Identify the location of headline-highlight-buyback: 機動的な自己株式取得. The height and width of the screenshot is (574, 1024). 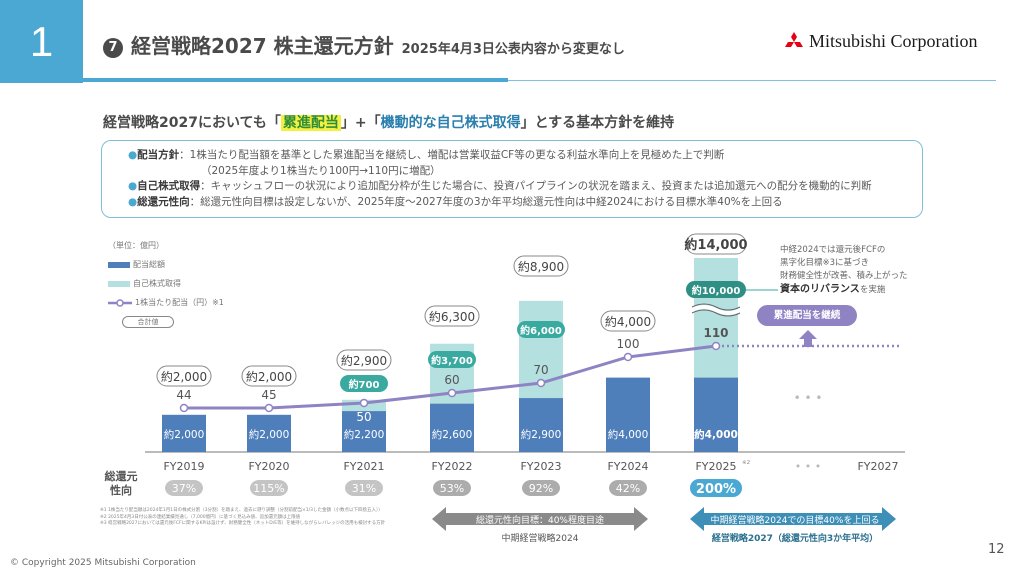
(450, 123).